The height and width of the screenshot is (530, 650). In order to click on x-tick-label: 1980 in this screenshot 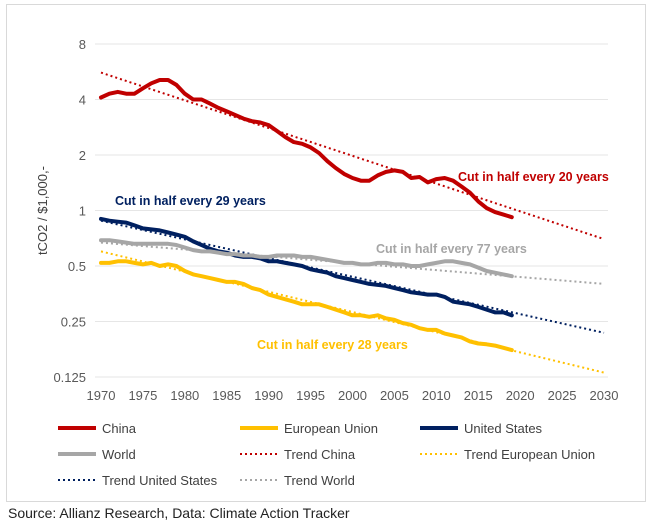, I will do `click(184, 395)`.